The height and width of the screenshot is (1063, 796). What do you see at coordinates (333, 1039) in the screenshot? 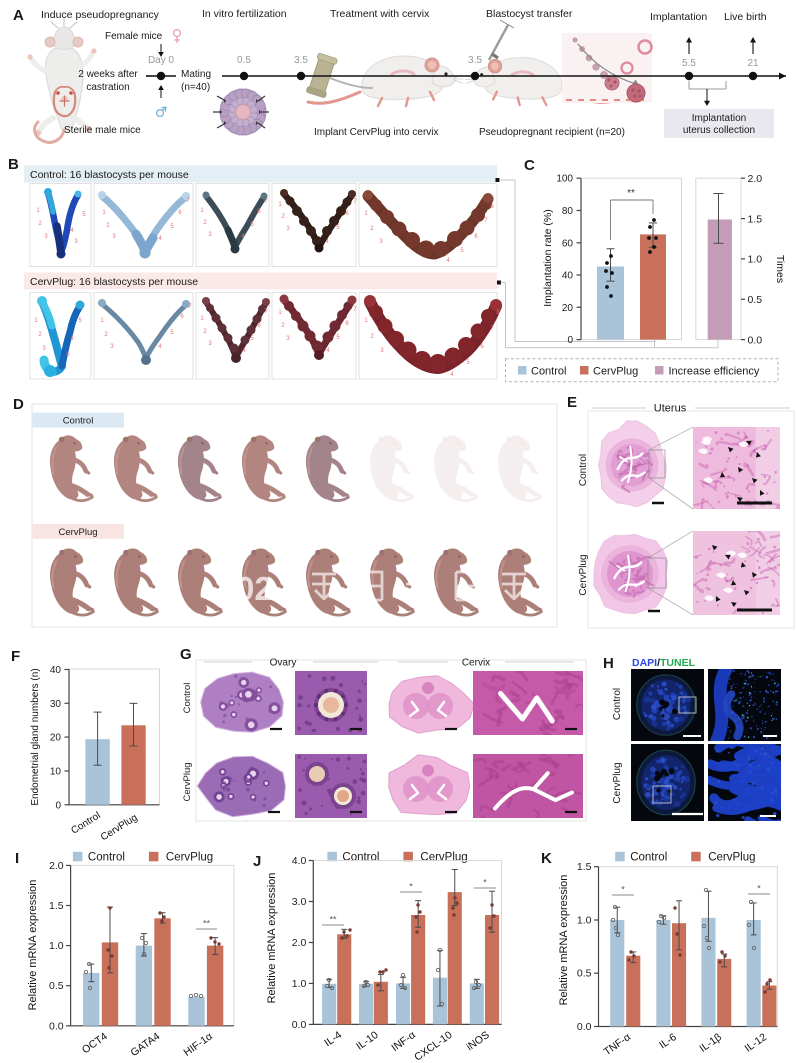
I see `svg-text: IL-4` at bounding box center [333, 1039].